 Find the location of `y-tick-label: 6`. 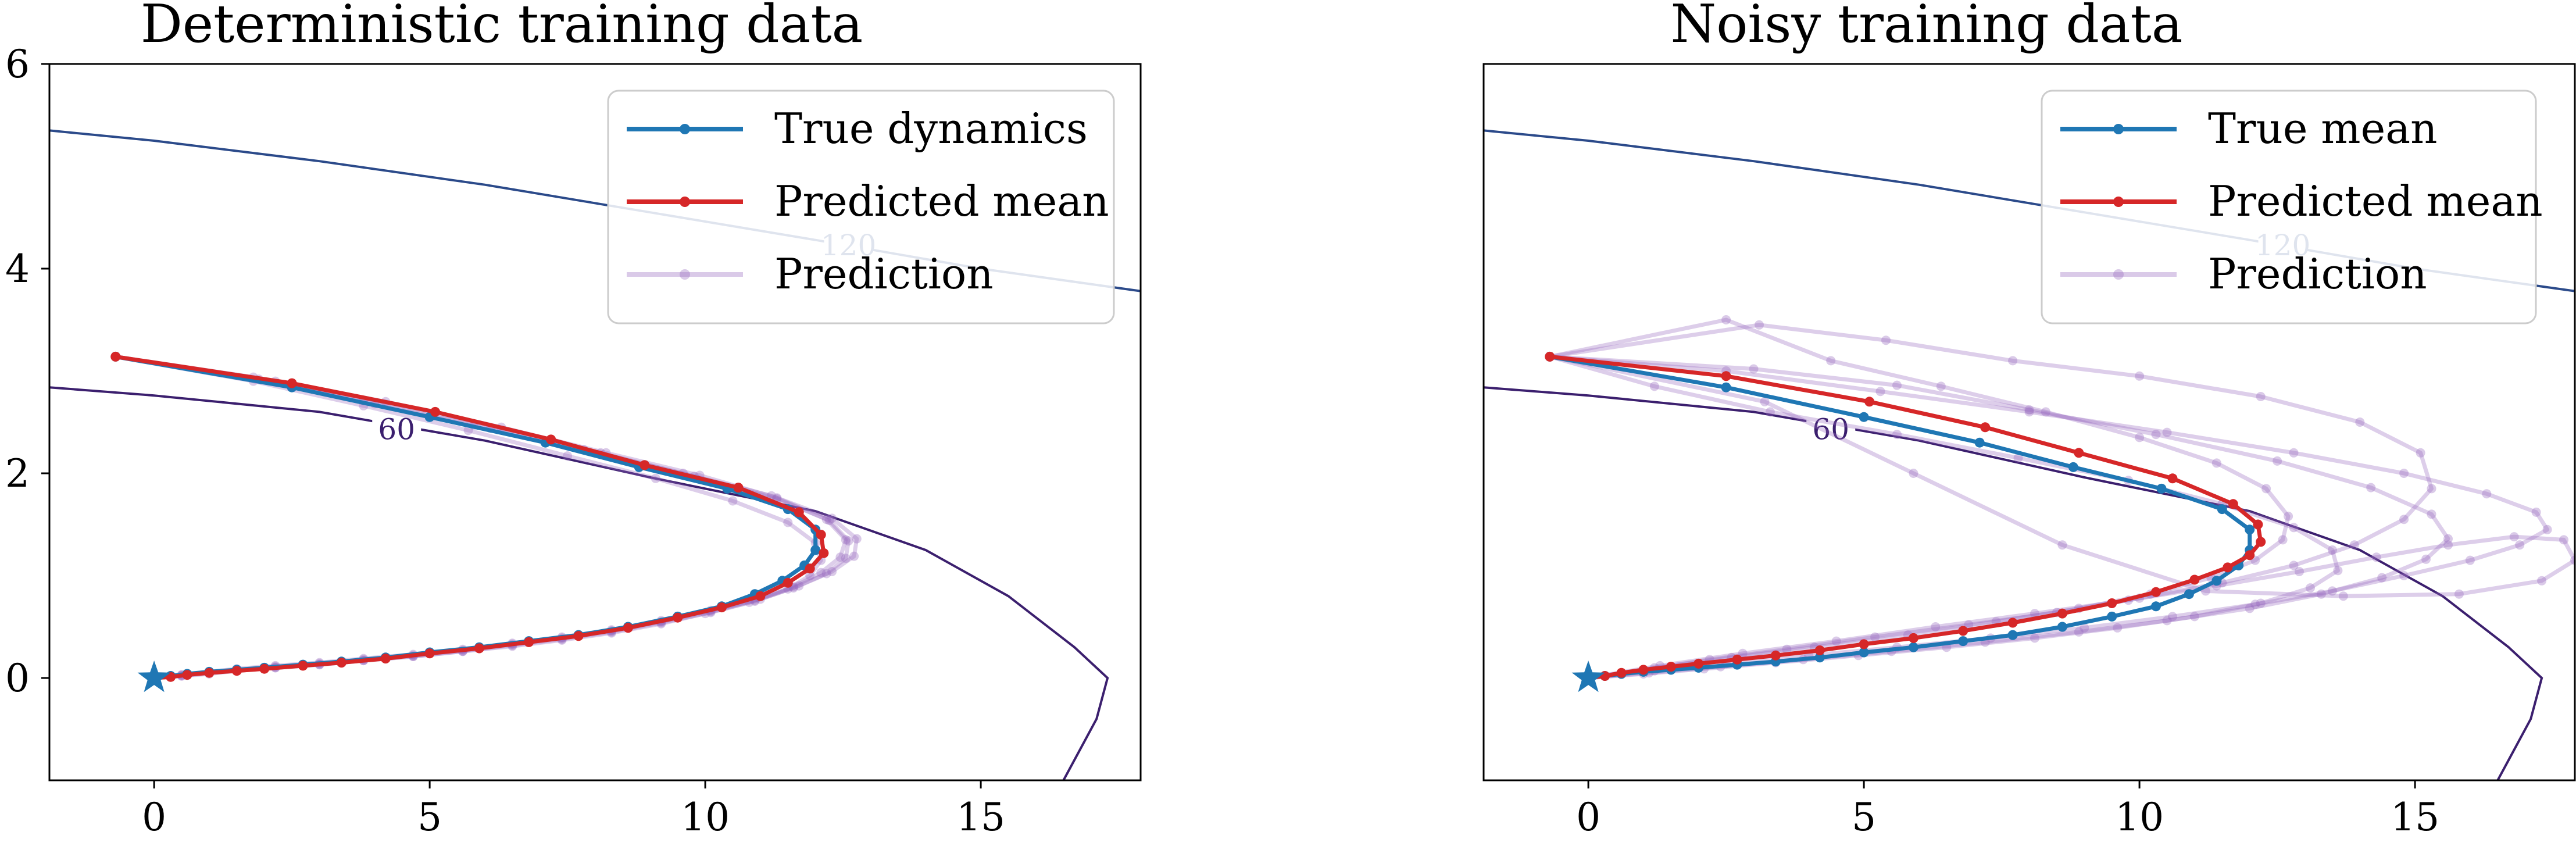

y-tick-label: 6 is located at coordinates (17, 64).